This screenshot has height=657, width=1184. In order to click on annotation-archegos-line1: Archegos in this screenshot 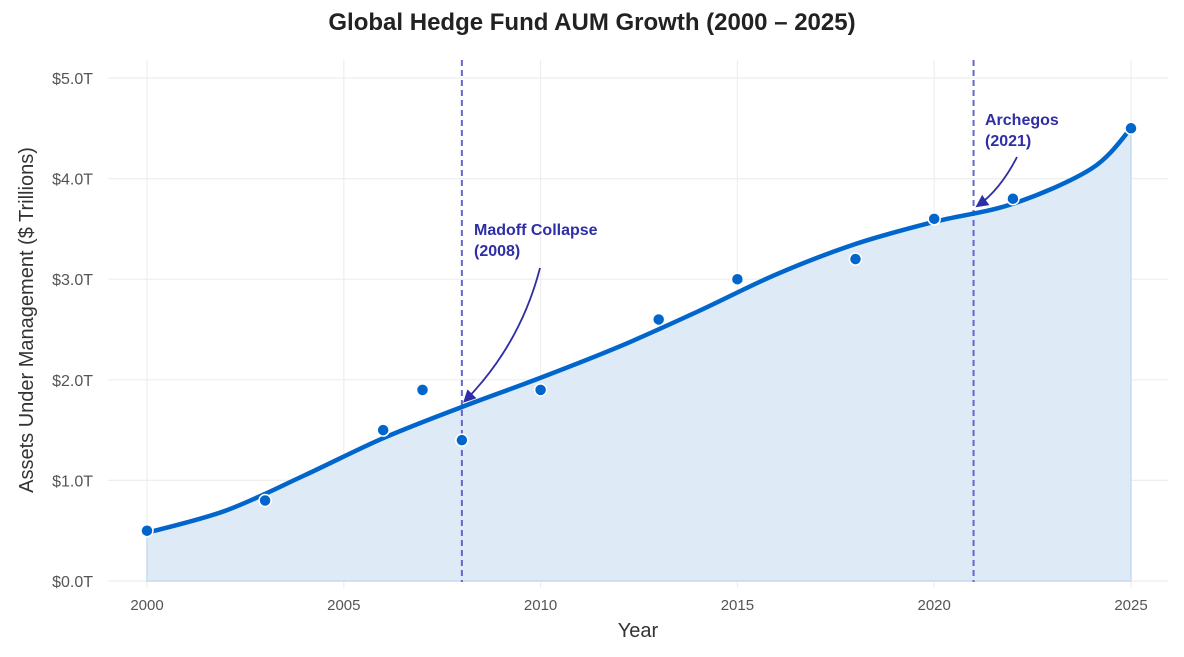, I will do `click(1022, 120)`.